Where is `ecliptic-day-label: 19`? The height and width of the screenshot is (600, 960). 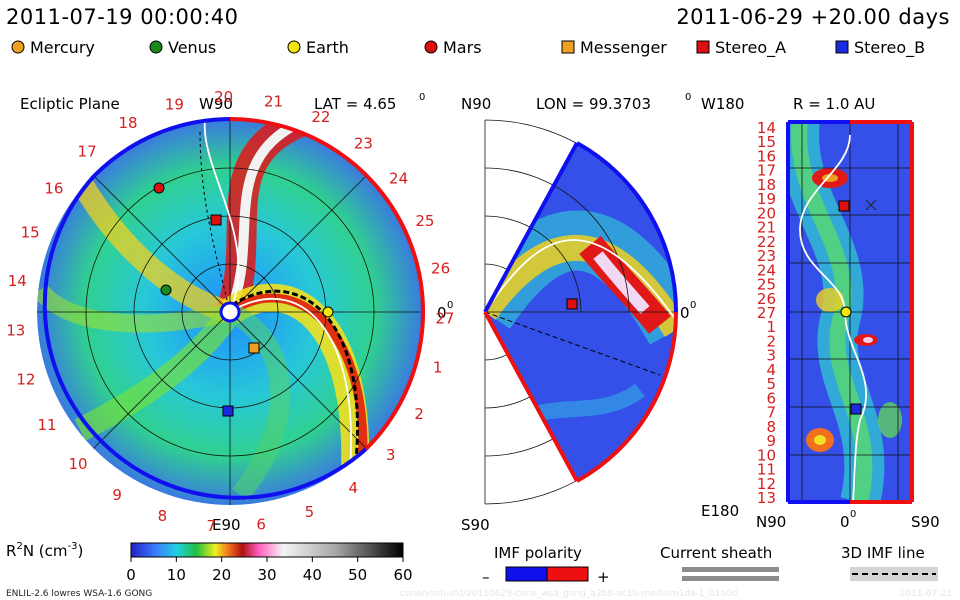
ecliptic-day-label: 19 is located at coordinates (174, 104).